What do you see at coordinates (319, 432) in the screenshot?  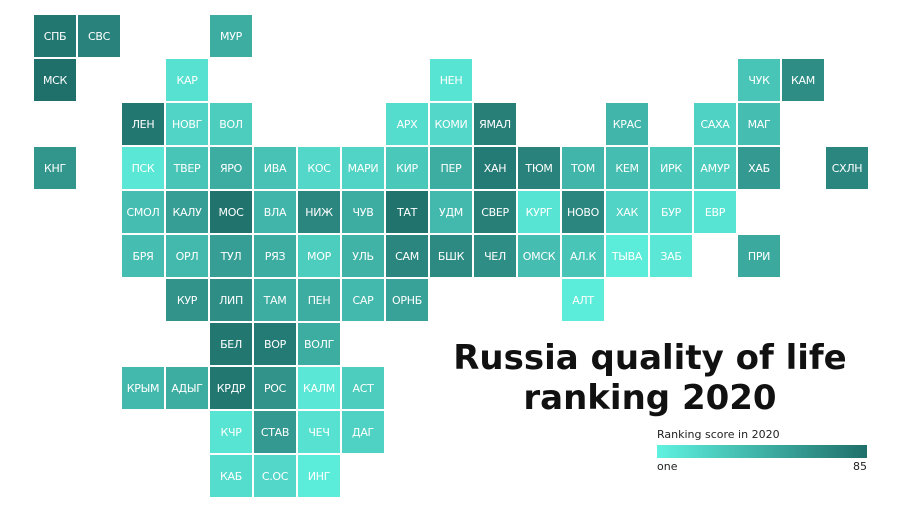 I see `region-tile-80: ЧЕЧ` at bounding box center [319, 432].